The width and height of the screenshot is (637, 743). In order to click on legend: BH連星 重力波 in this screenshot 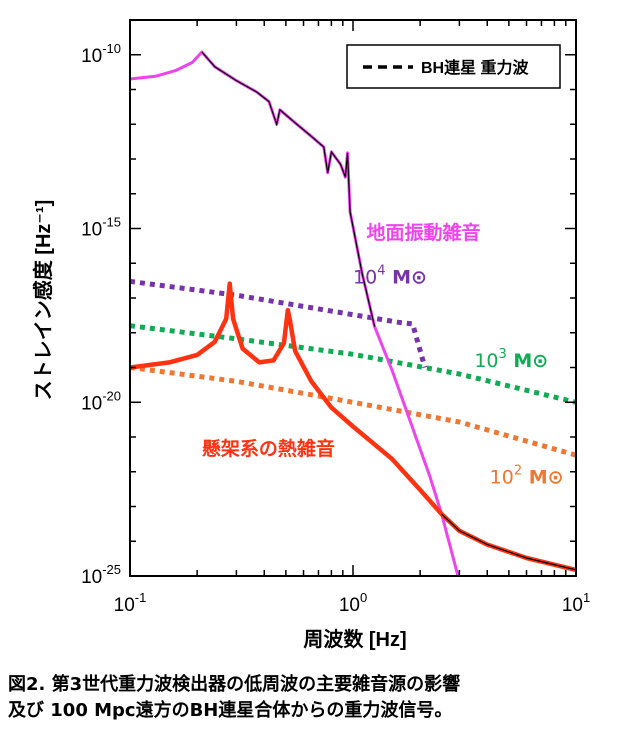, I will do `click(453, 66)`.